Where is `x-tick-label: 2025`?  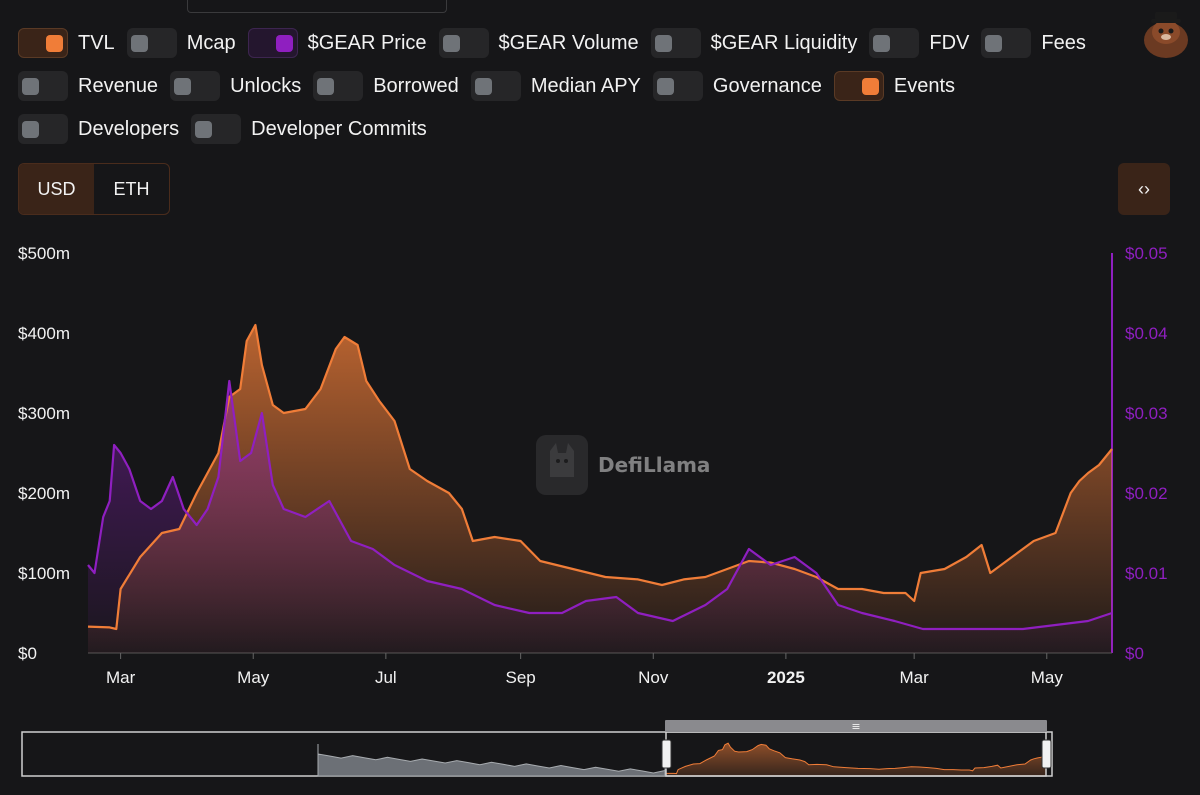 x-tick-label: 2025 is located at coordinates (786, 677).